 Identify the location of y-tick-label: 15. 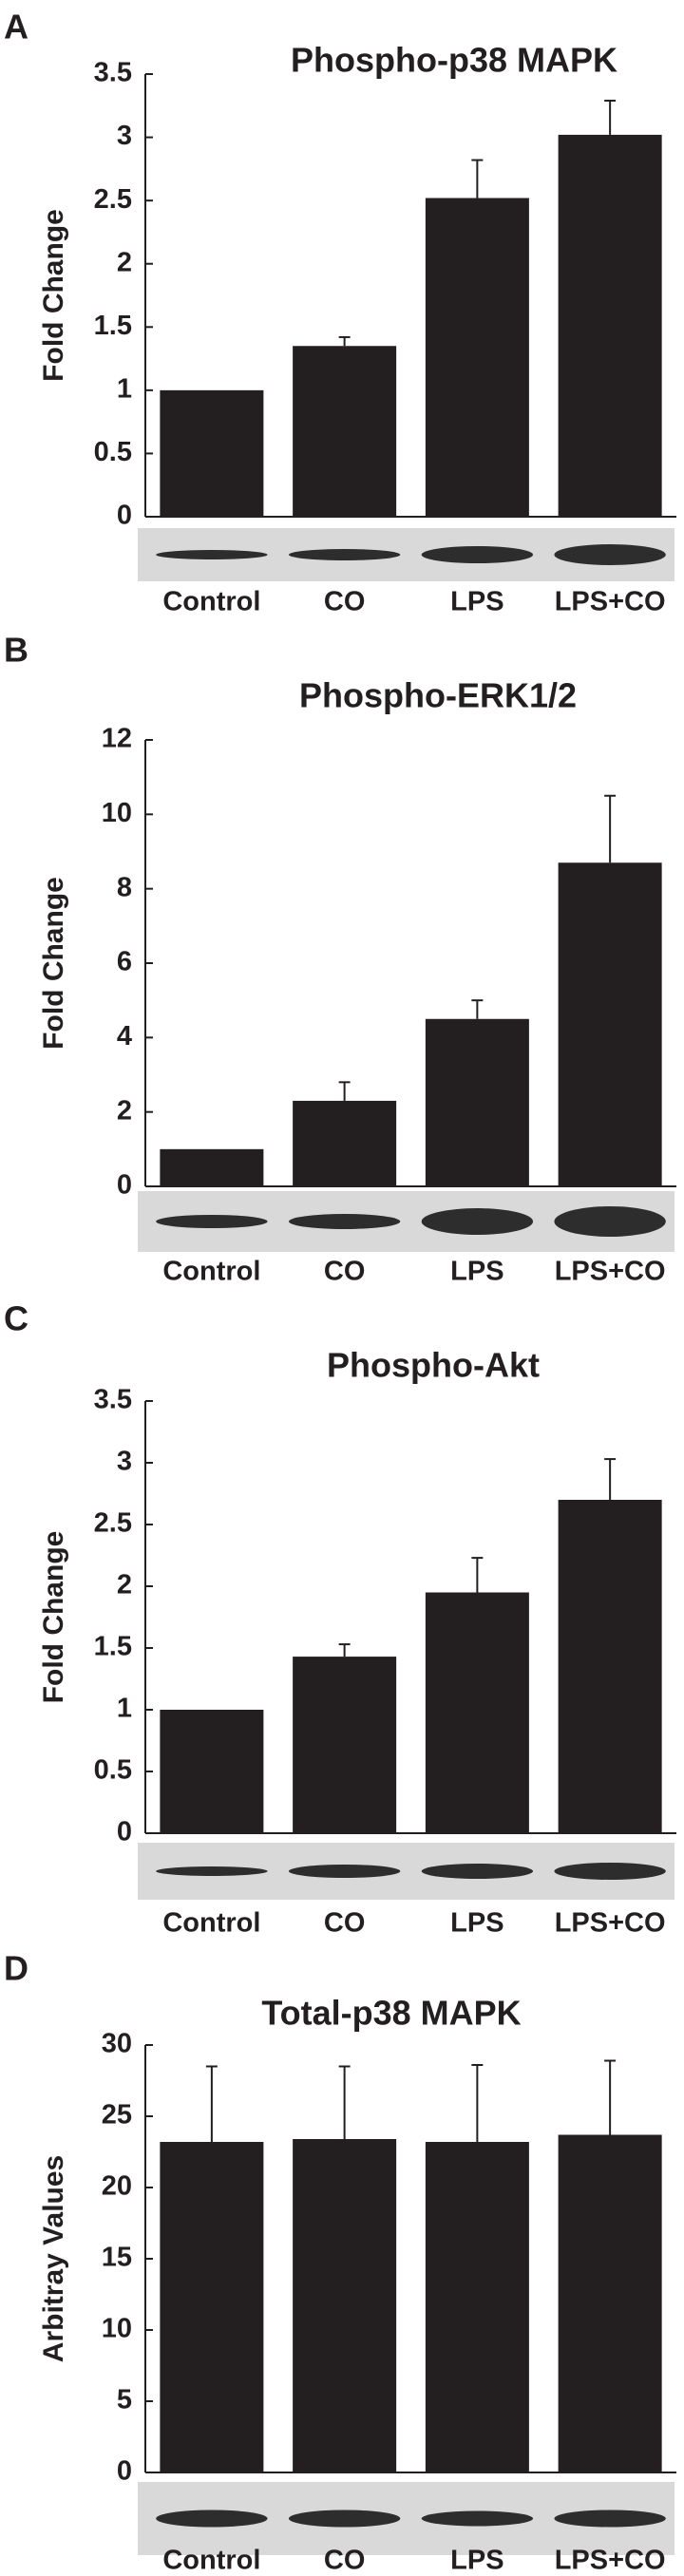
(117, 2258).